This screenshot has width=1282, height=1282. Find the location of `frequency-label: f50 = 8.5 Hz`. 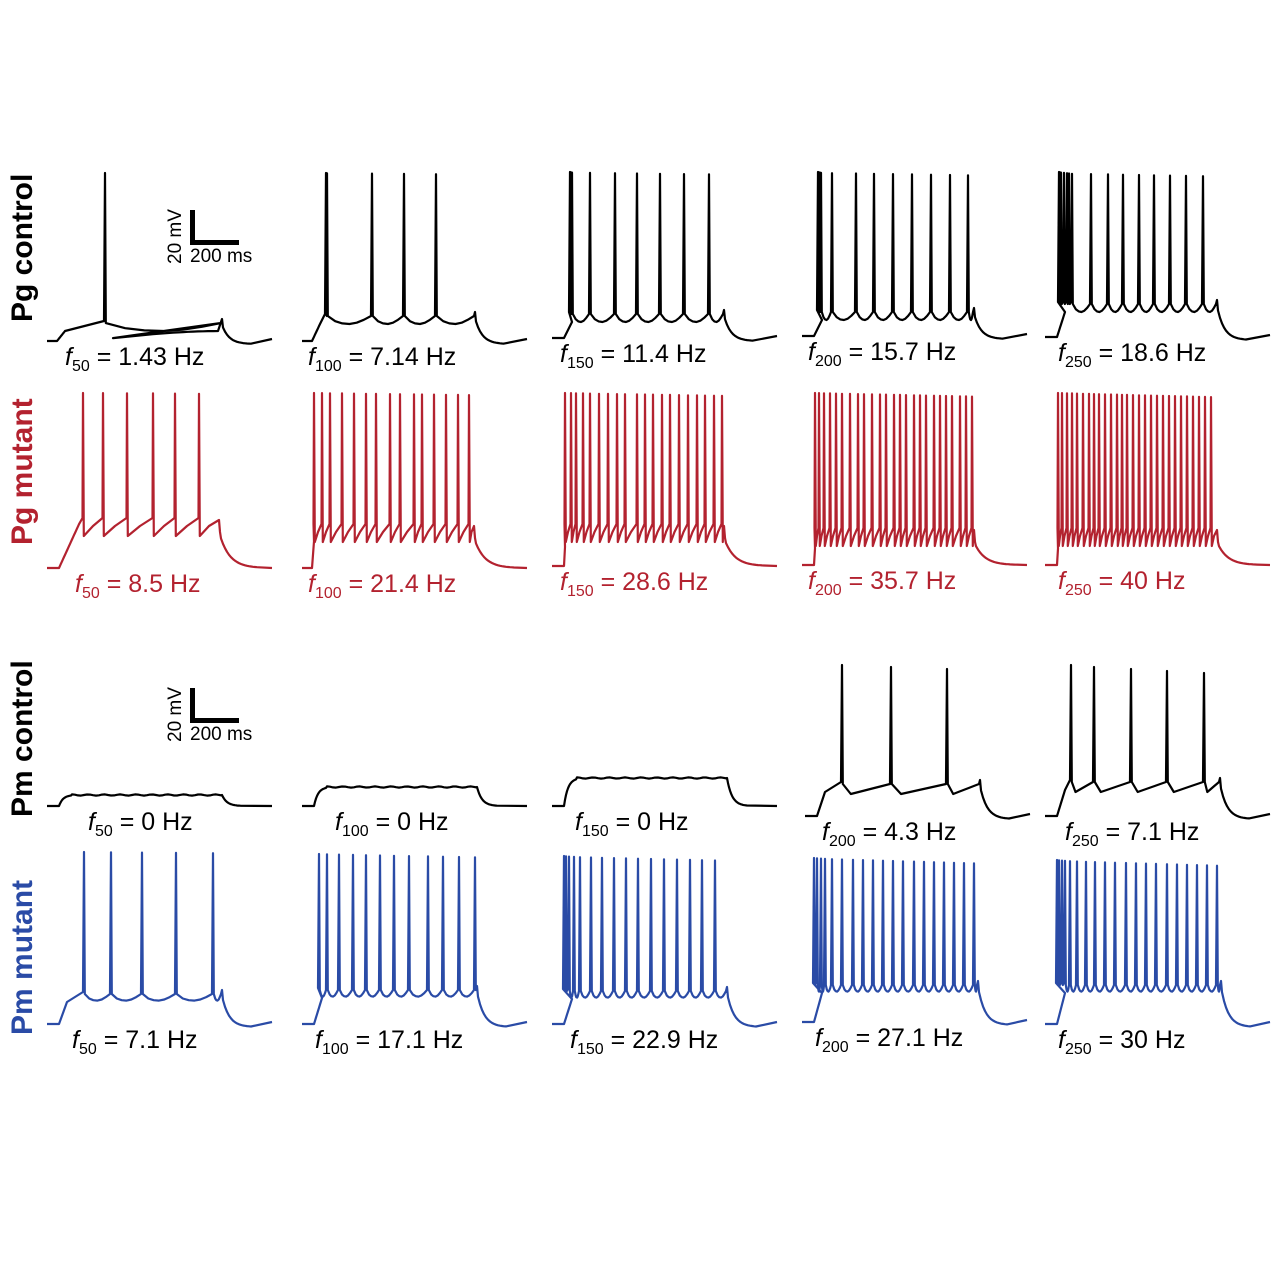

frequency-label: f50 = 8.5 Hz is located at coordinates (138, 586).